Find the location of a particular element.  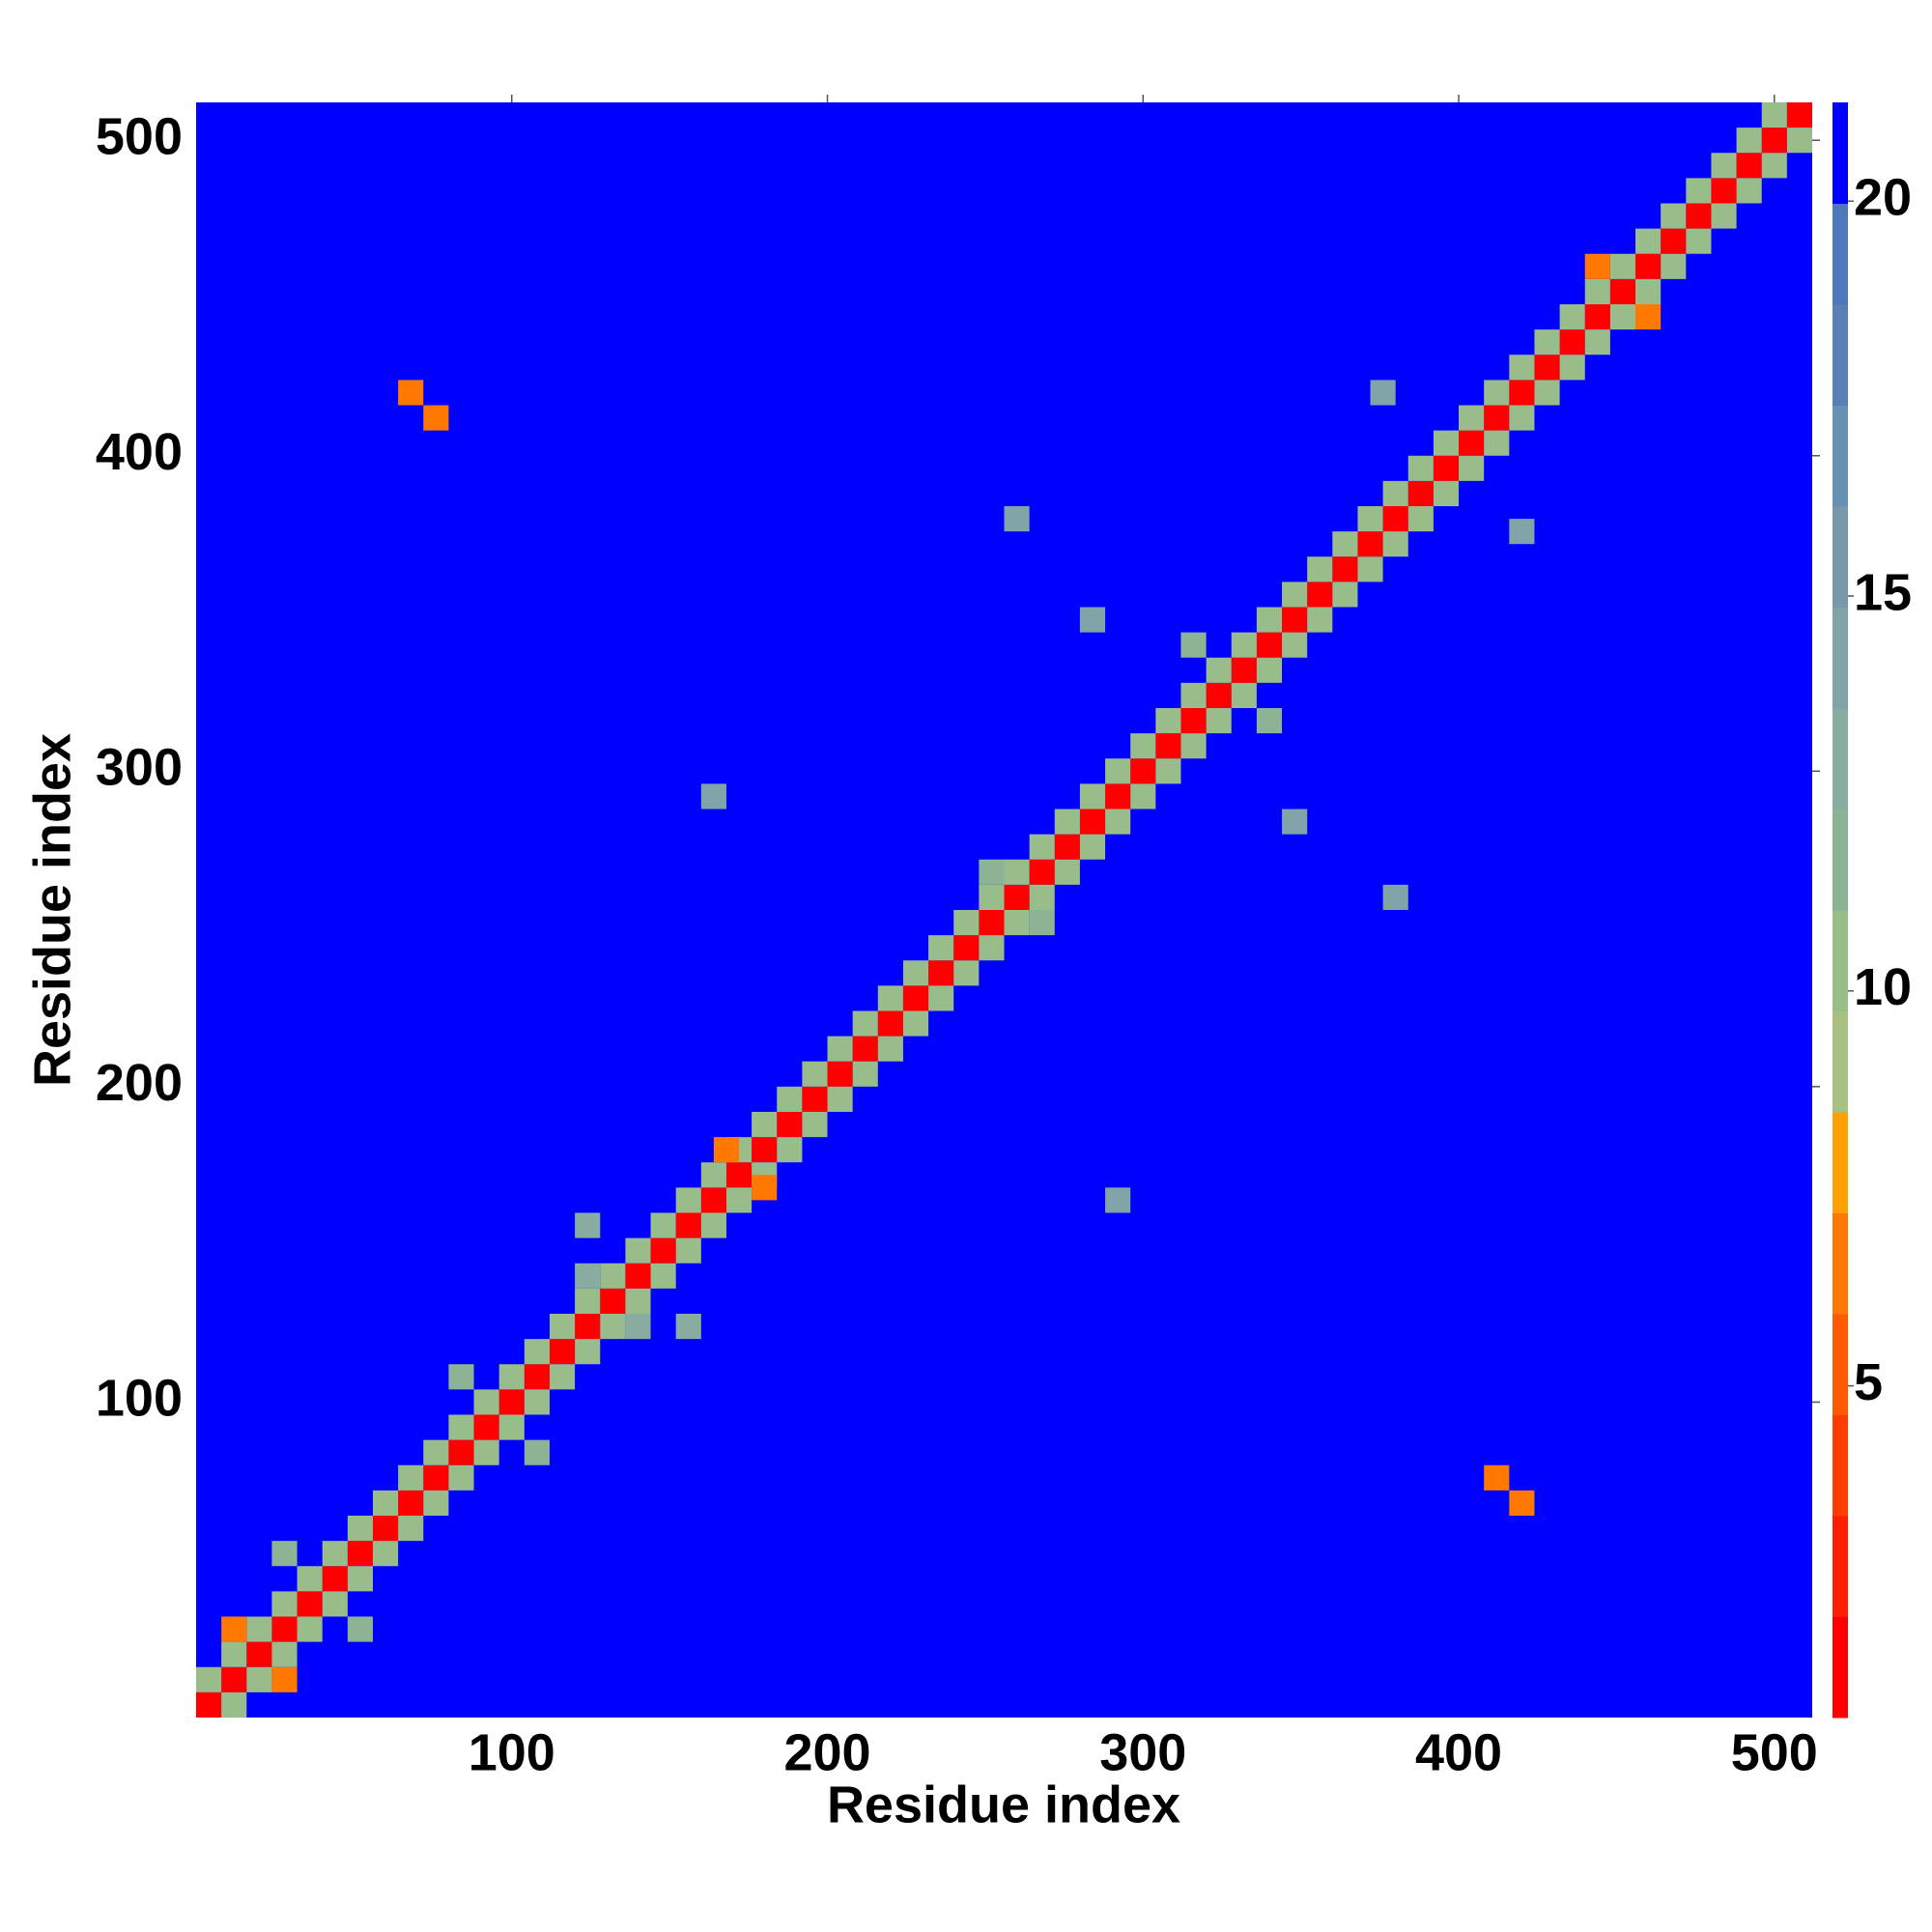

x-tick-label: 100 is located at coordinates (512, 1752).